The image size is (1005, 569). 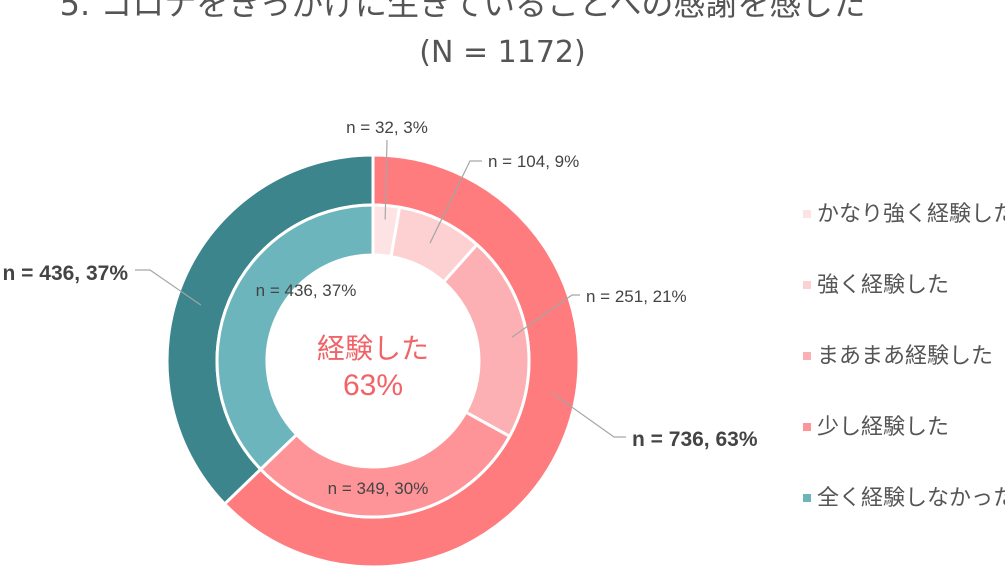 I want to click on center-label-percent: 63%, so click(x=373, y=385).